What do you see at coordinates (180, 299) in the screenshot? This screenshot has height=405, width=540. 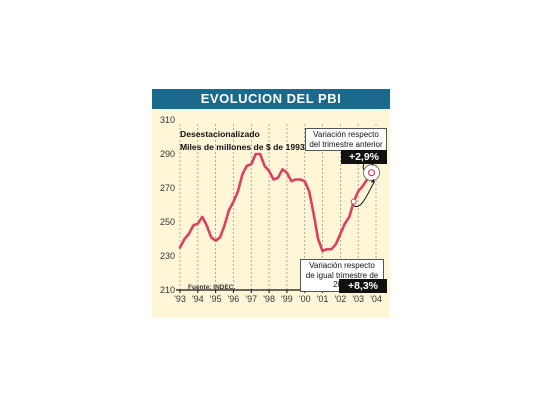 I see `x-tick-label: '93` at bounding box center [180, 299].